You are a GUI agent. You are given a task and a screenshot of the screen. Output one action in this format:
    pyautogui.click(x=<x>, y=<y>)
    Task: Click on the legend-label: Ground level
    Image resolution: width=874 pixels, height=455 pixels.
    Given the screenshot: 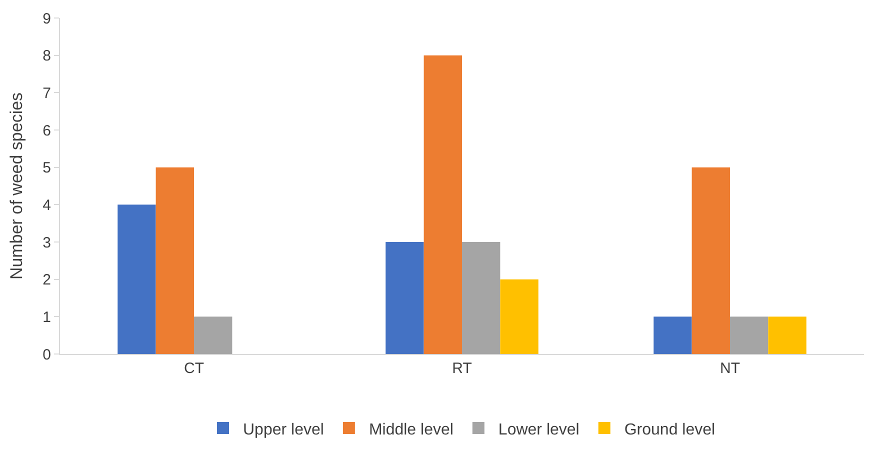 What is the action you would take?
    pyautogui.click(x=670, y=429)
    